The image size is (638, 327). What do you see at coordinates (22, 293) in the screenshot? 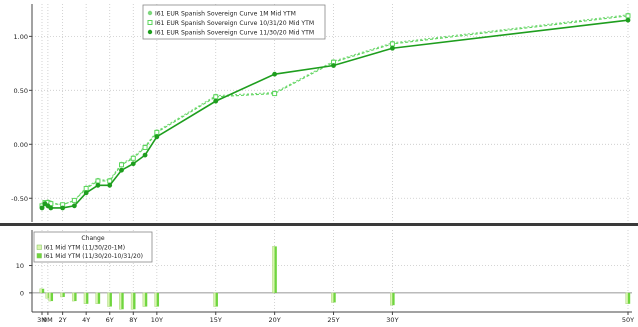
I see `y-tick-label: 0` at bounding box center [22, 293].